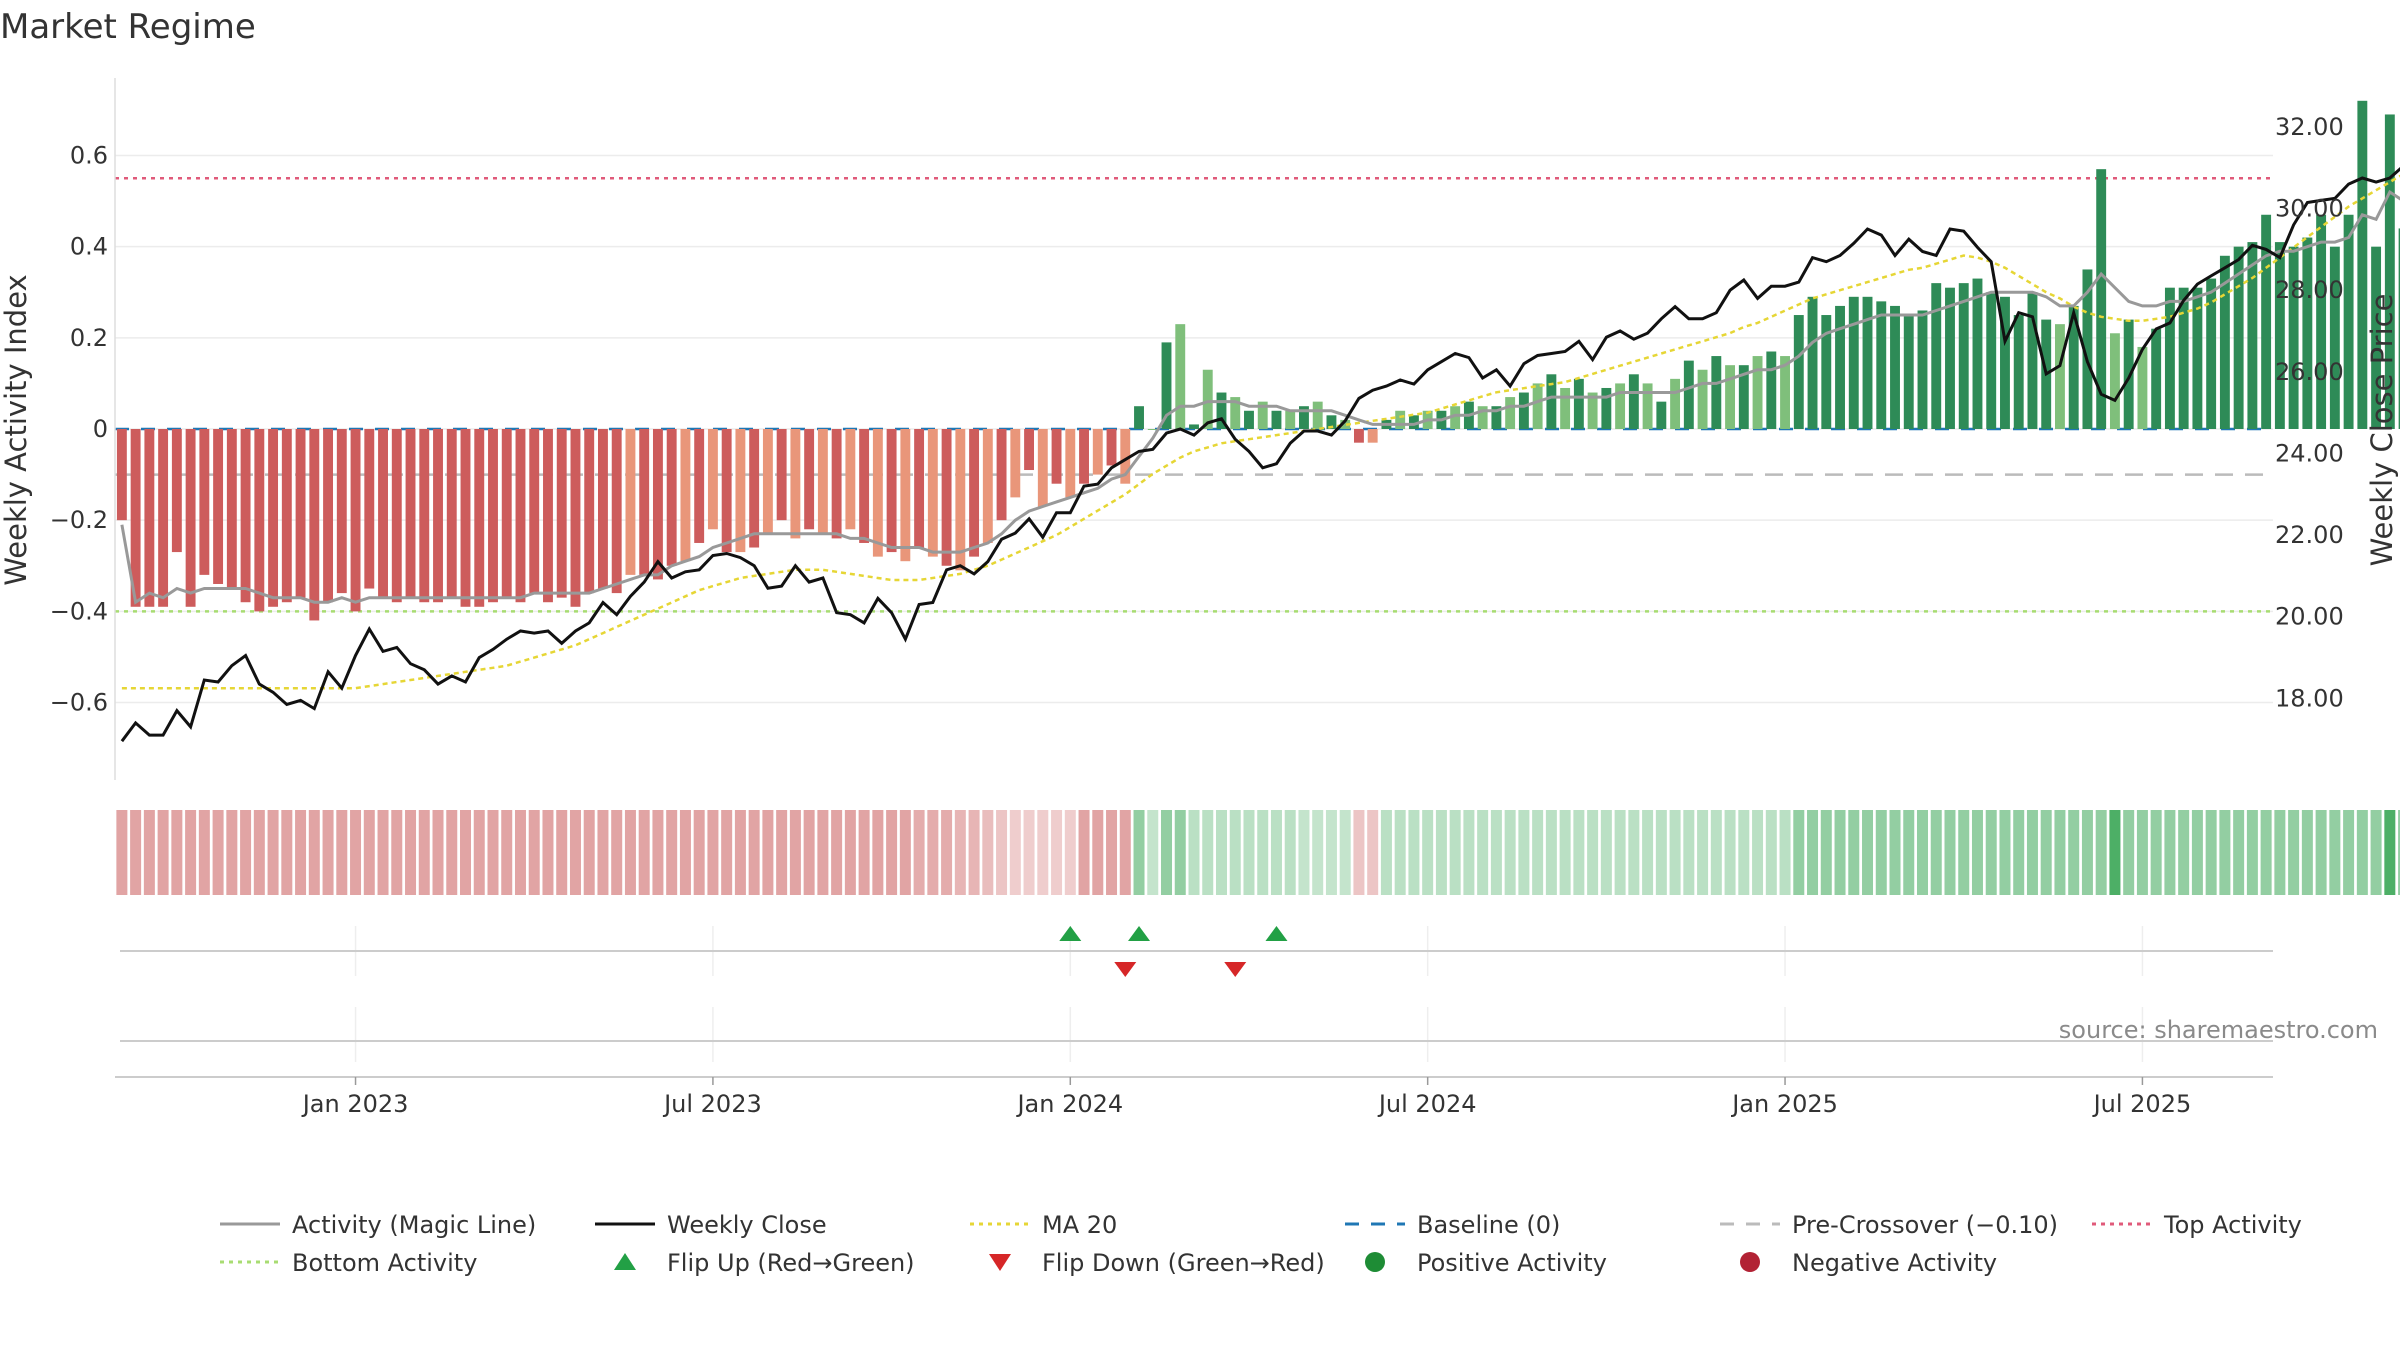 Image resolution: width=2400 pixels, height=1350 pixels. I want to click on x-tick-label: Jul 2024, so click(1427, 1104).